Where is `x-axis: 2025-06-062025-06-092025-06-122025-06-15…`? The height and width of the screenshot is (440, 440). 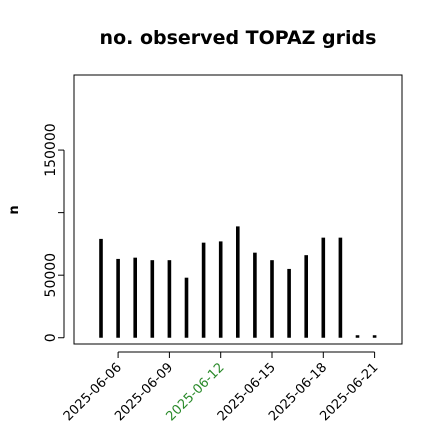 x-axis: 2025-06-062025-06-092025-06-122025-06-15… is located at coordinates (221, 387).